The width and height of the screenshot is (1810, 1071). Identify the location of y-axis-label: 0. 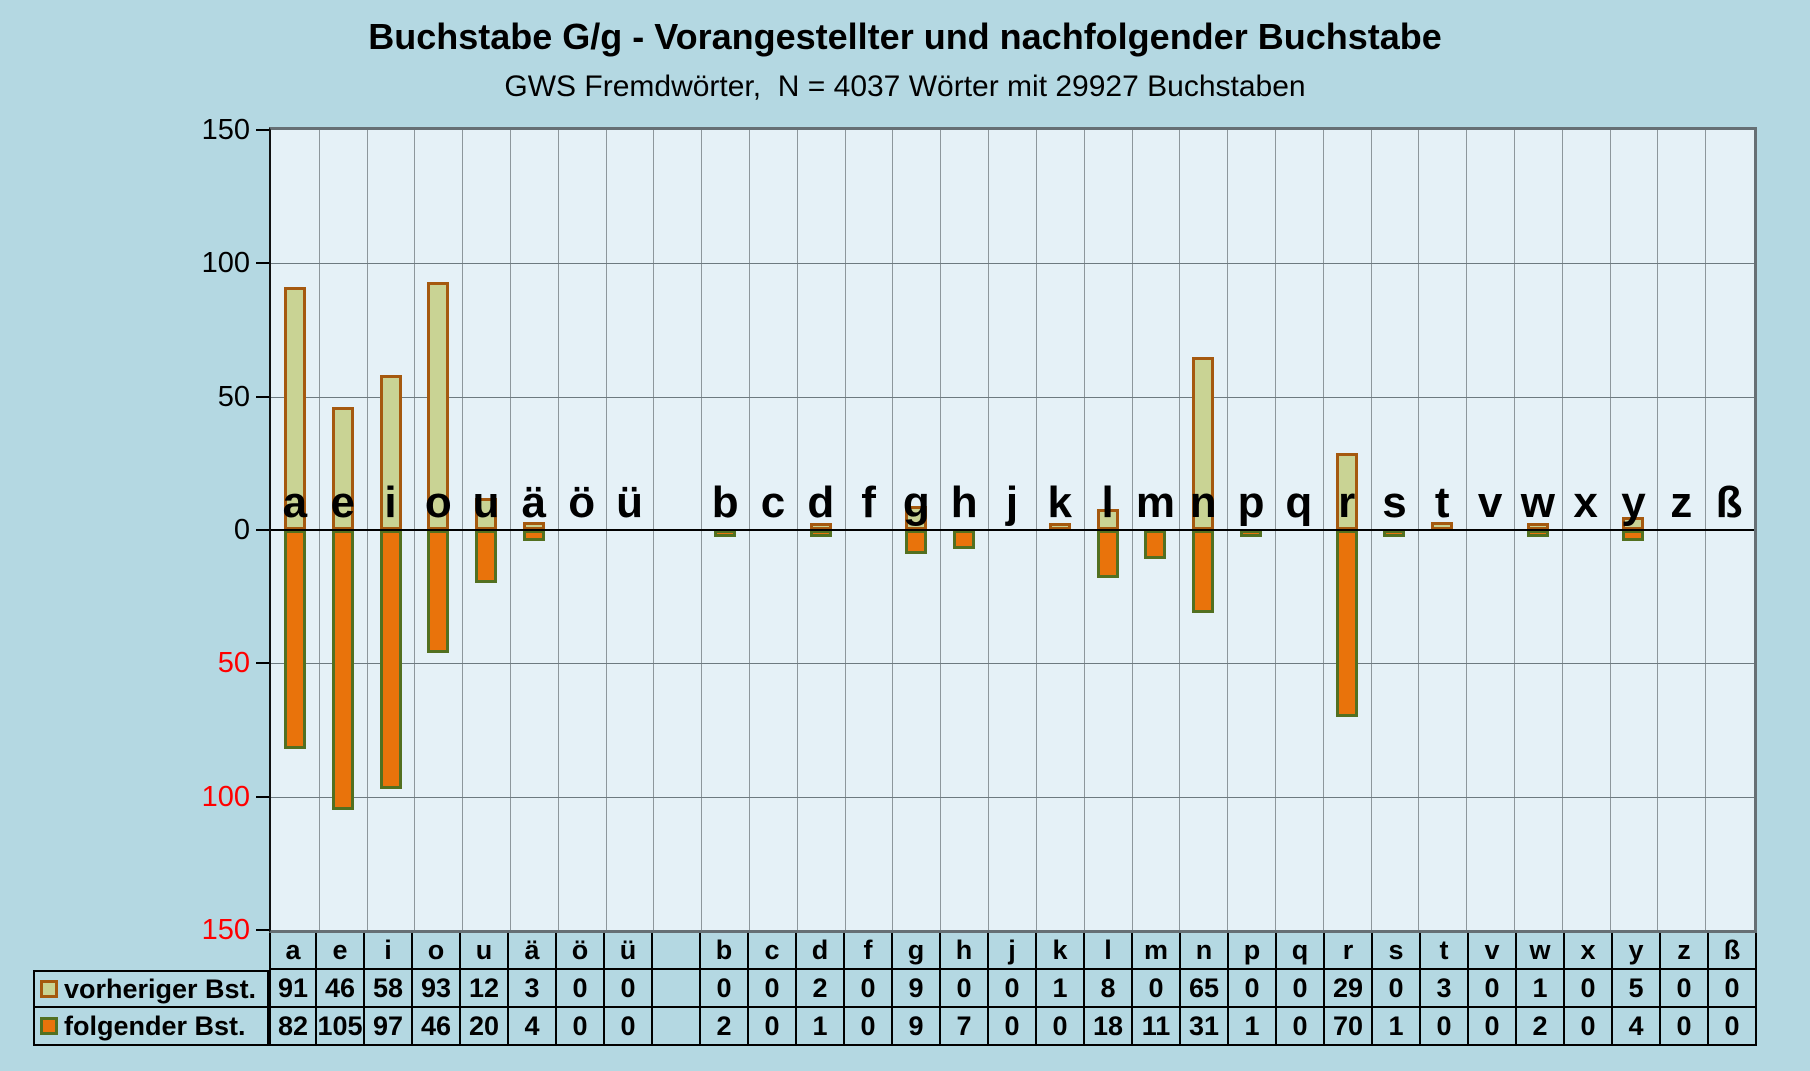
(241, 530).